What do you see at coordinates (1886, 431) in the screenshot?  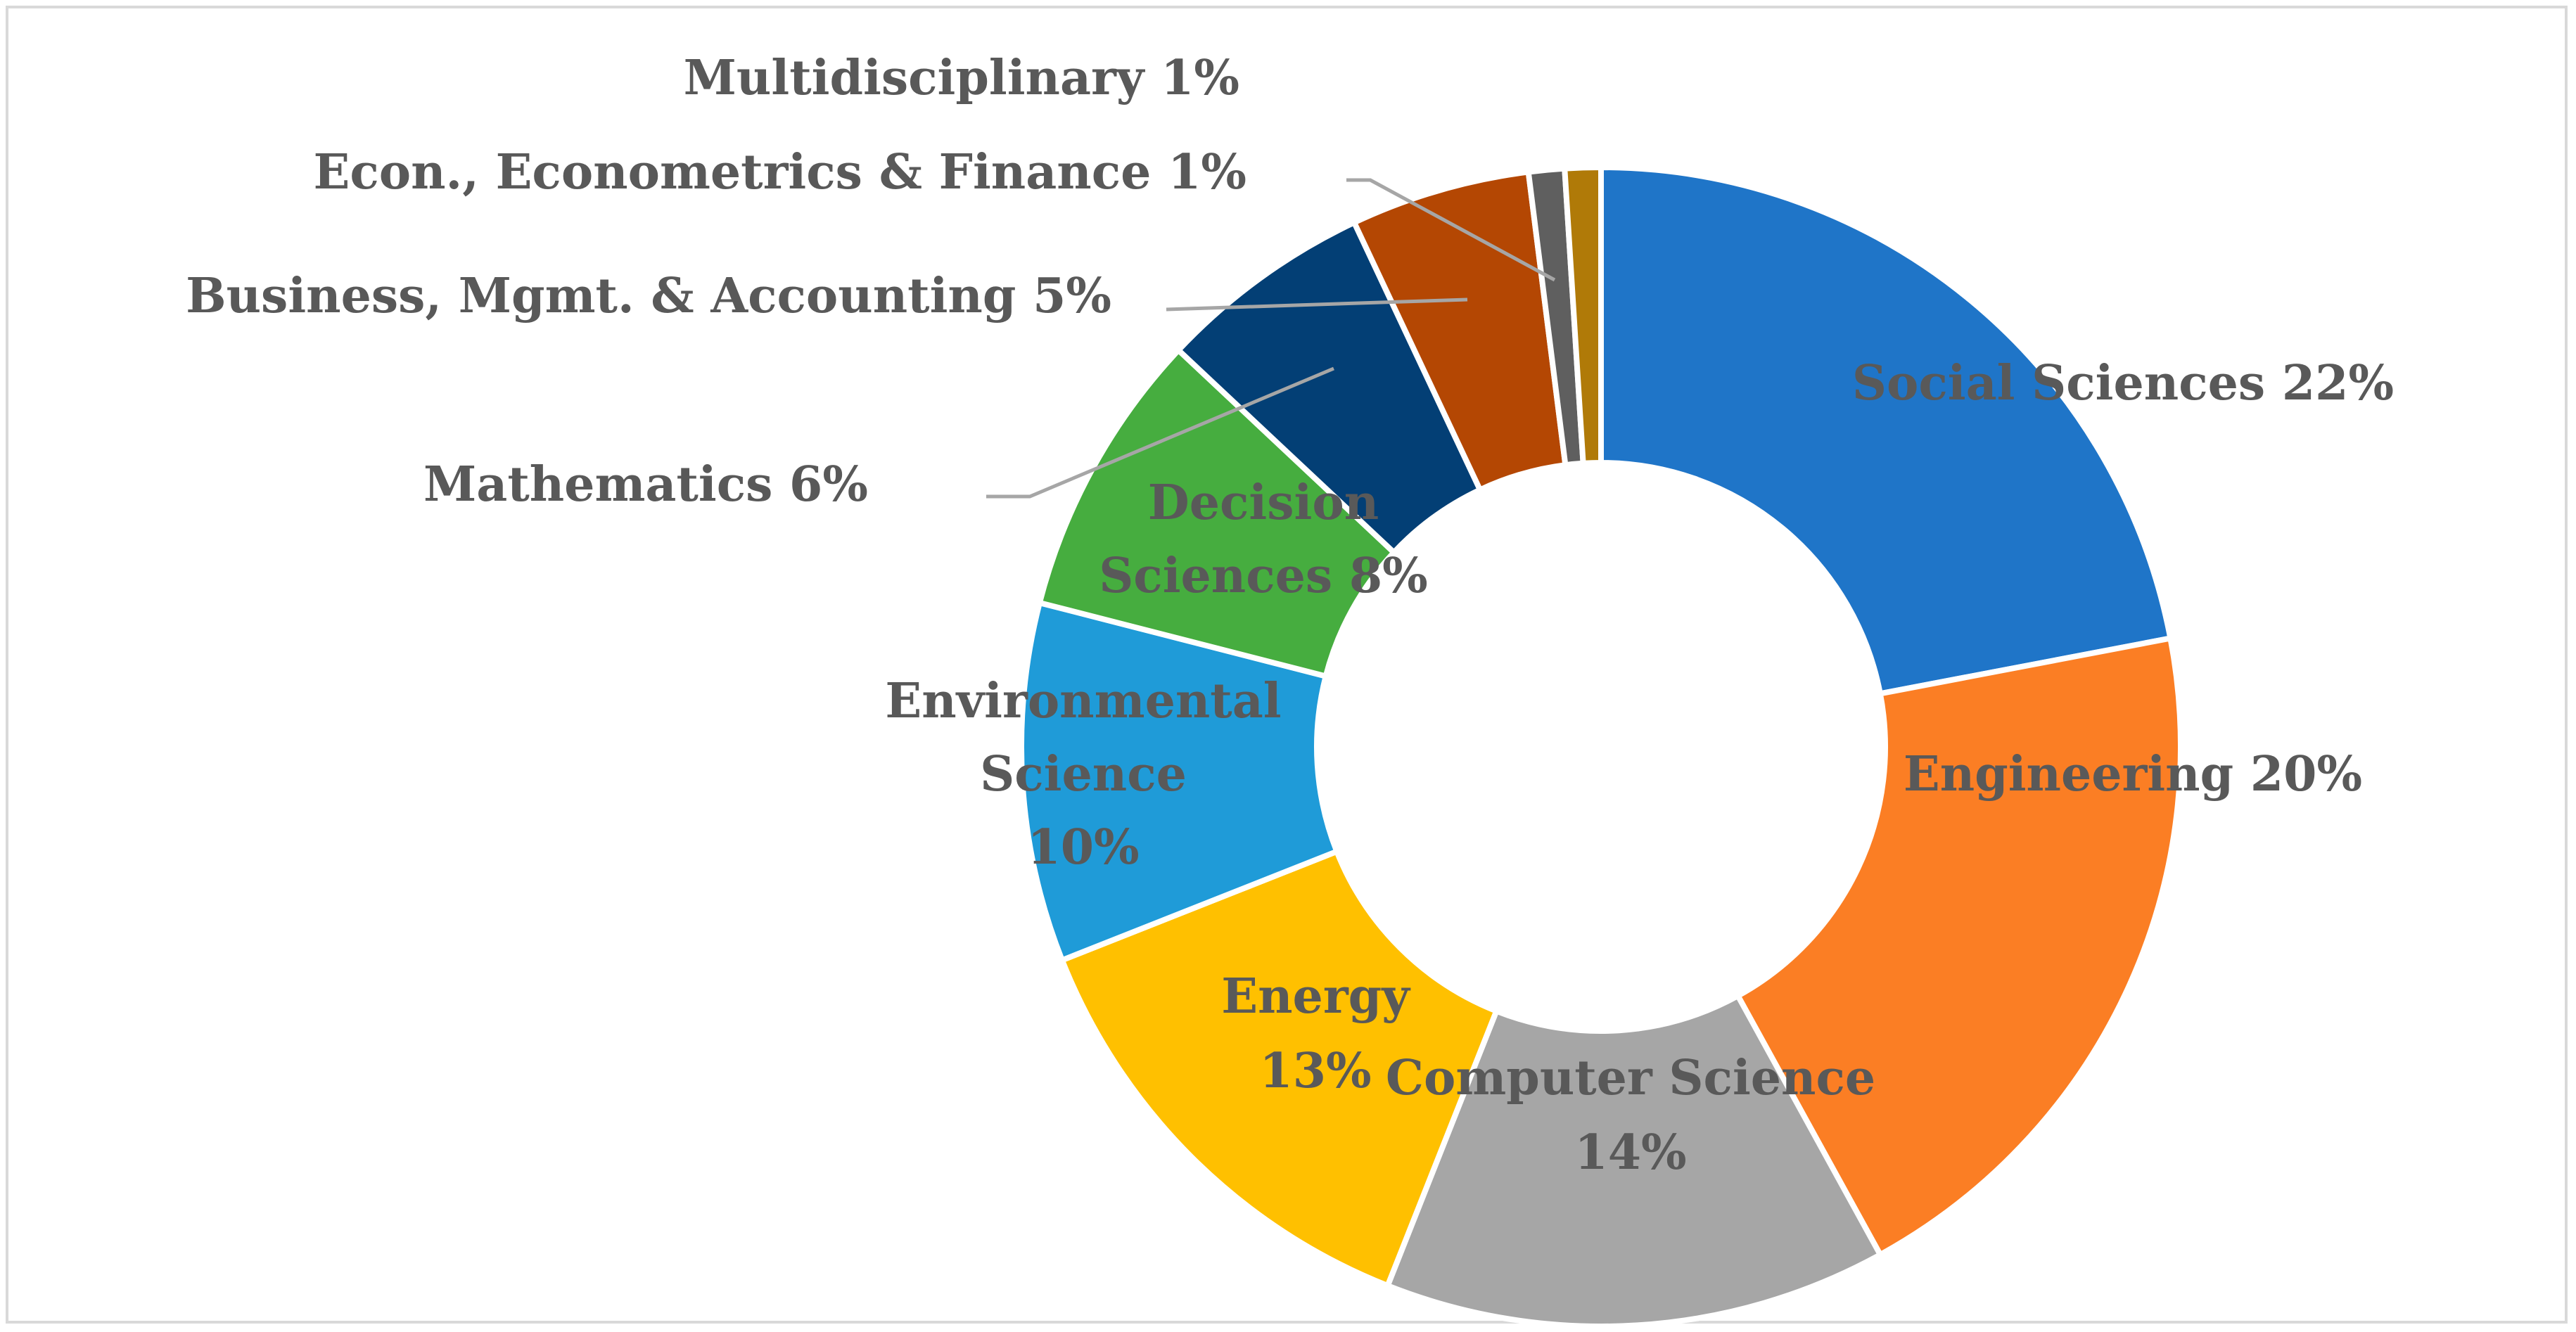 I see `slice-social-sciences` at bounding box center [1886, 431].